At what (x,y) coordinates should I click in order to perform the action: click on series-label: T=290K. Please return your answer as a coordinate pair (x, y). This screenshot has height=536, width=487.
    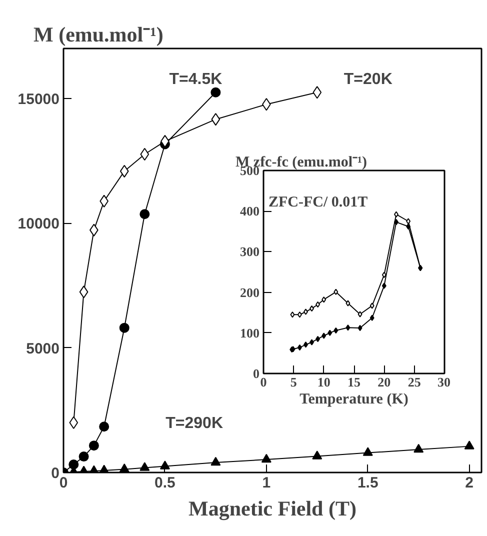
    Looking at the image, I should click on (195, 423).